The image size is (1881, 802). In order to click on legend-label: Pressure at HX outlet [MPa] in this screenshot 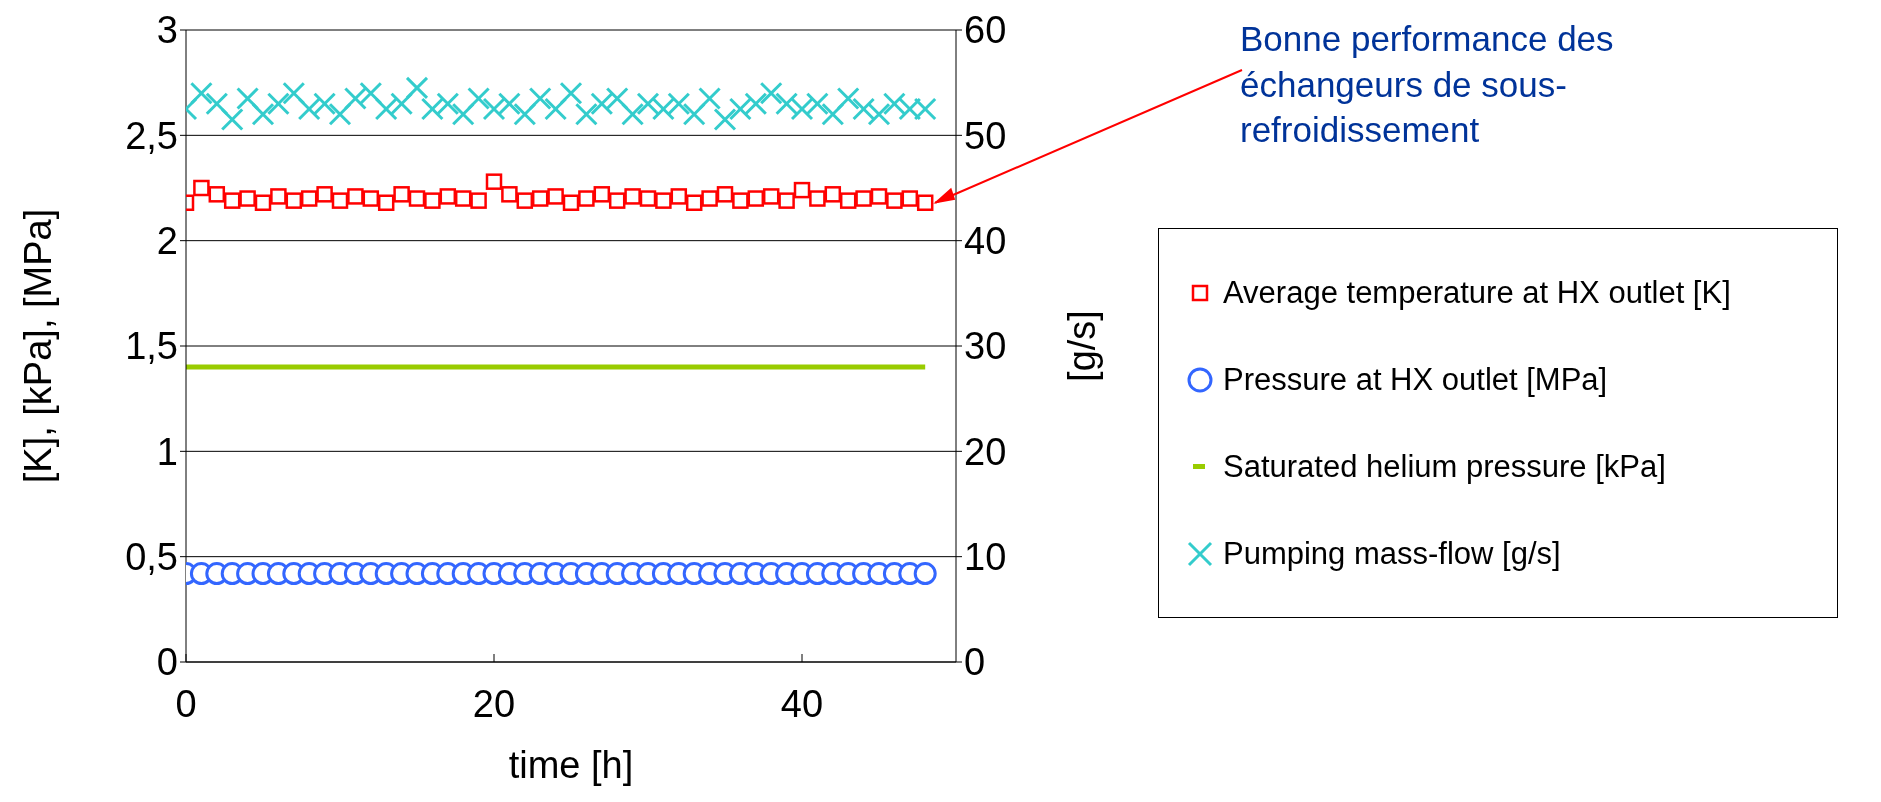, I will do `click(1415, 379)`.